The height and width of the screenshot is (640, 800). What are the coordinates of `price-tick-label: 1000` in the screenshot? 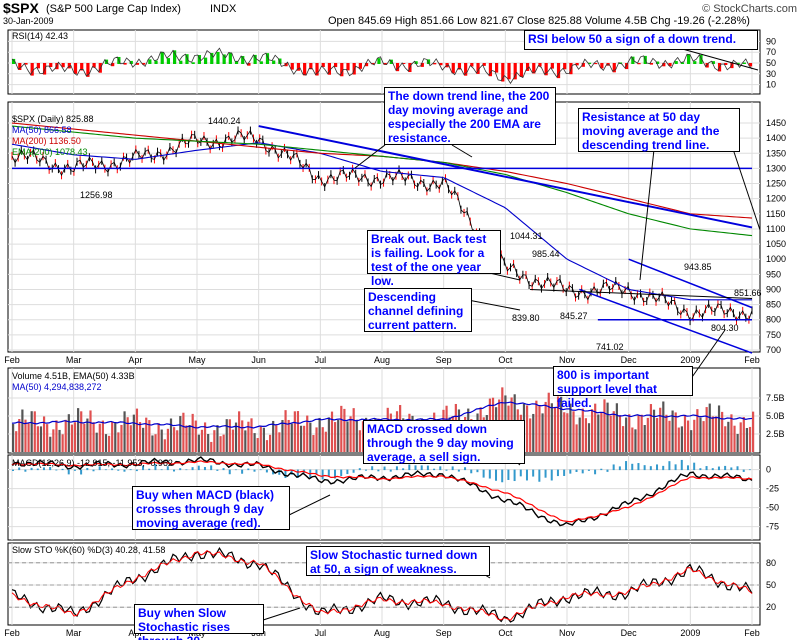 It's located at (776, 259).